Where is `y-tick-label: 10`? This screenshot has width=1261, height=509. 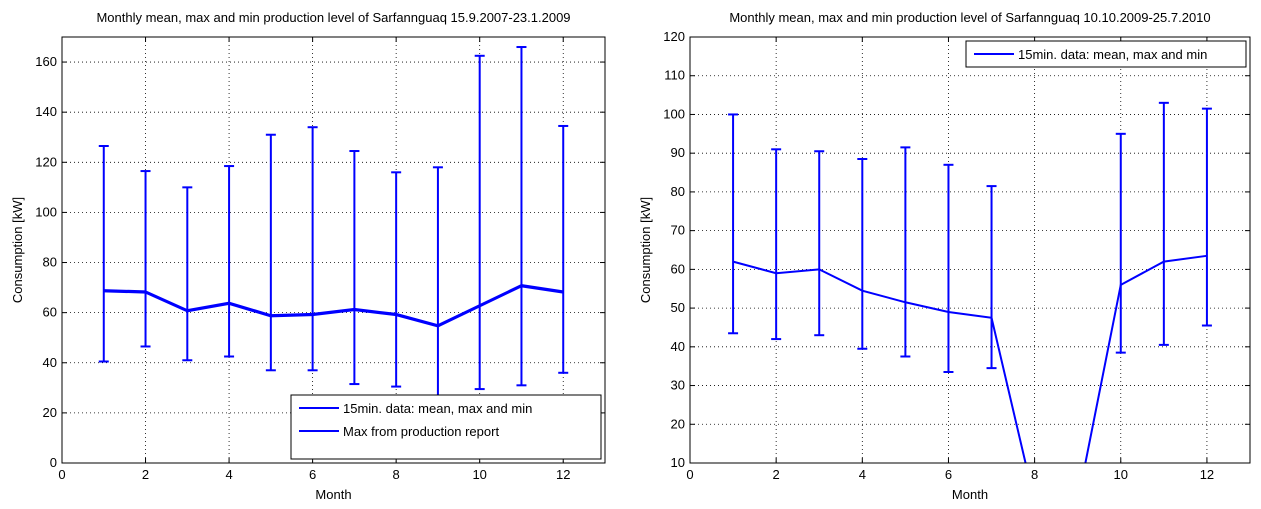
y-tick-label: 10 is located at coordinates (678, 462).